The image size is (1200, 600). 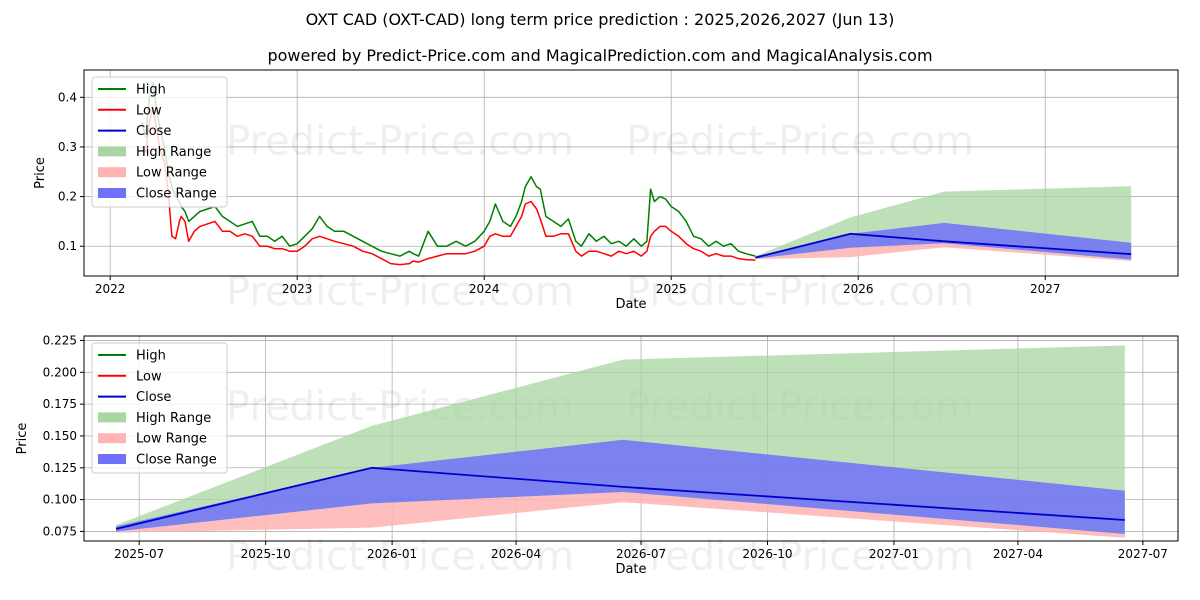 I want to click on x-tick-label: 2026-04, so click(x=516, y=554).